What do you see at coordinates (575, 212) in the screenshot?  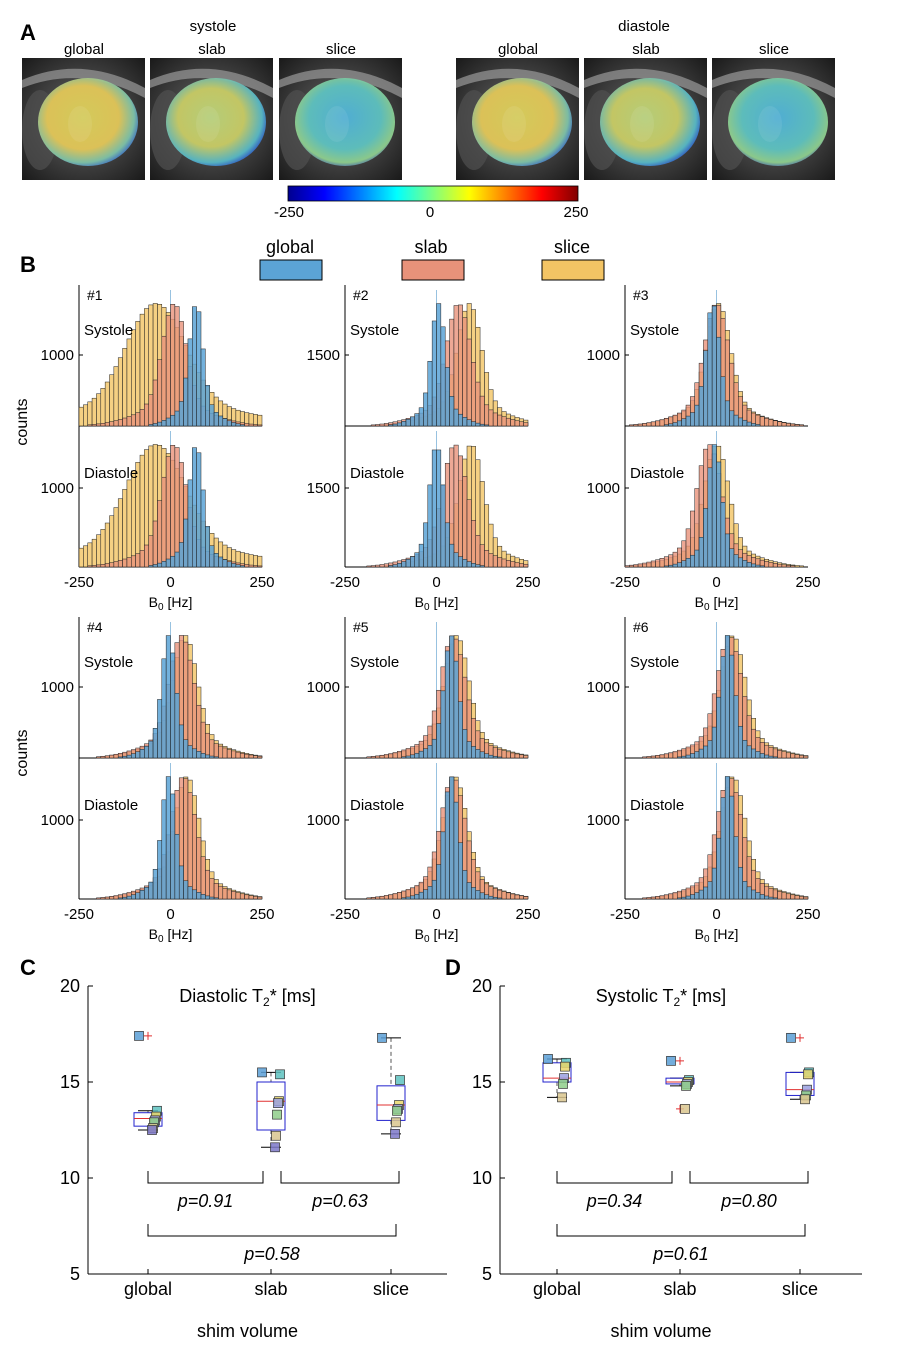 I see `colorbar-tick-max: 250` at bounding box center [575, 212].